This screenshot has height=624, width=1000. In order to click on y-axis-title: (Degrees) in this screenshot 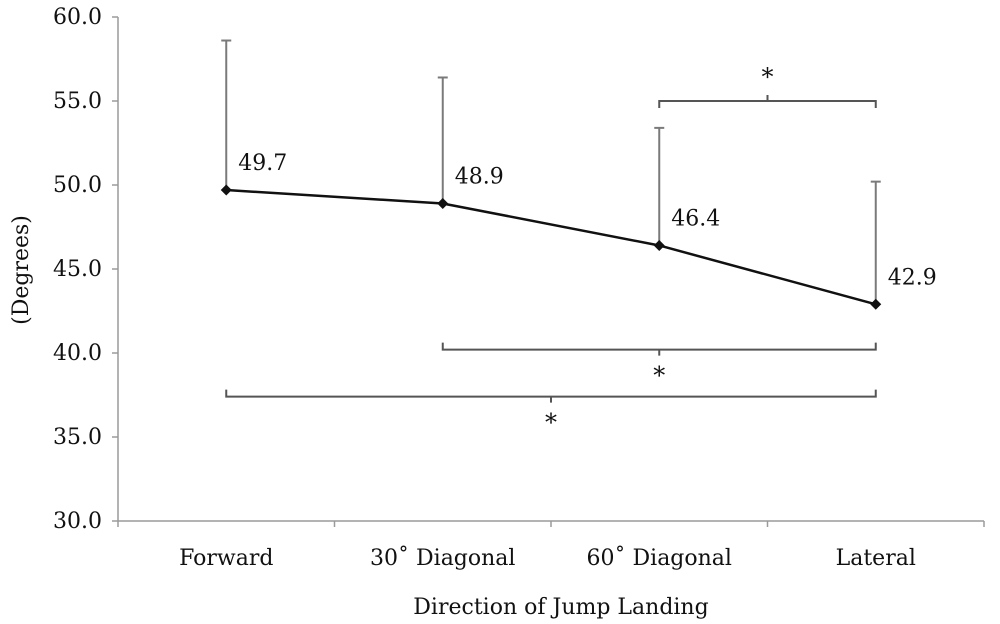, I will do `click(21, 270)`.